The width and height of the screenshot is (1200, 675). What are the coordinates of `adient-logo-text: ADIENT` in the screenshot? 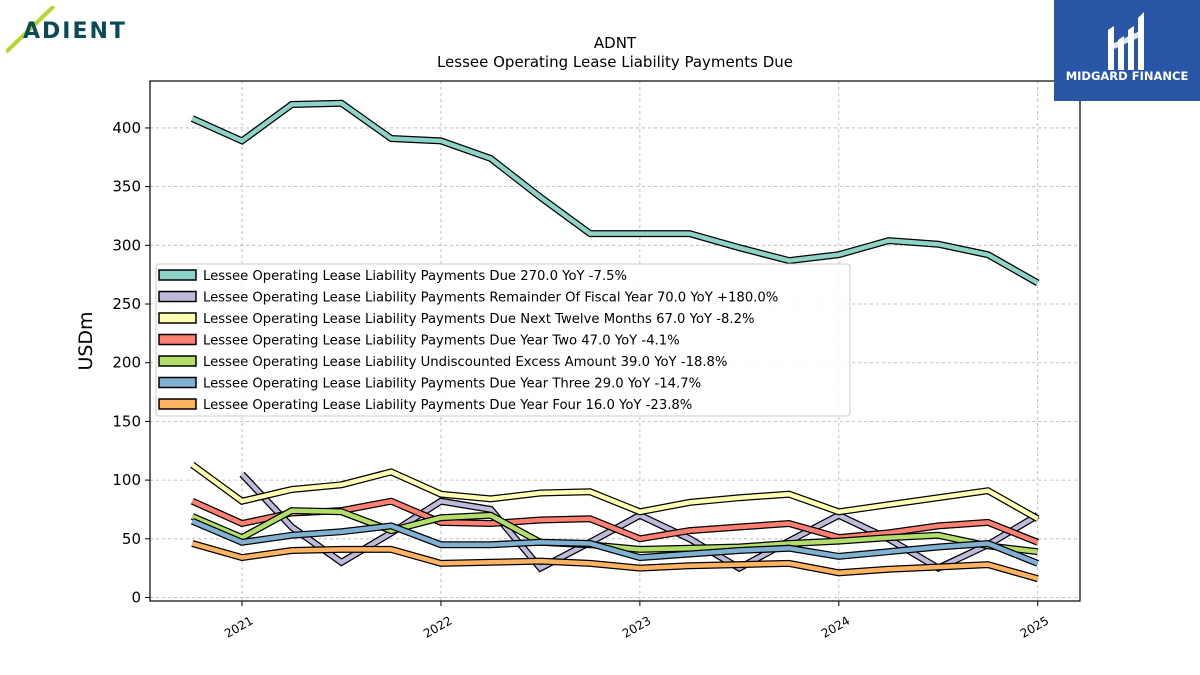 It's located at (75, 31).